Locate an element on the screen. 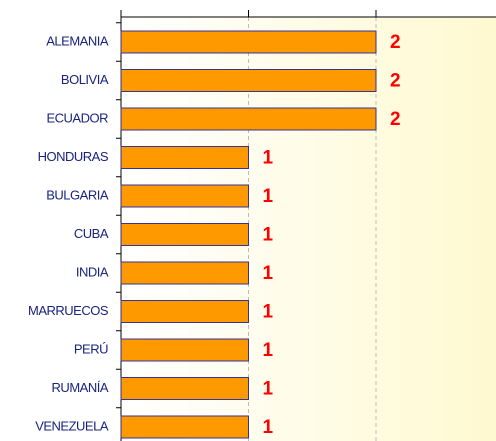 The image size is (496, 441). y-tick-label: BOLIVIA is located at coordinates (85, 79).